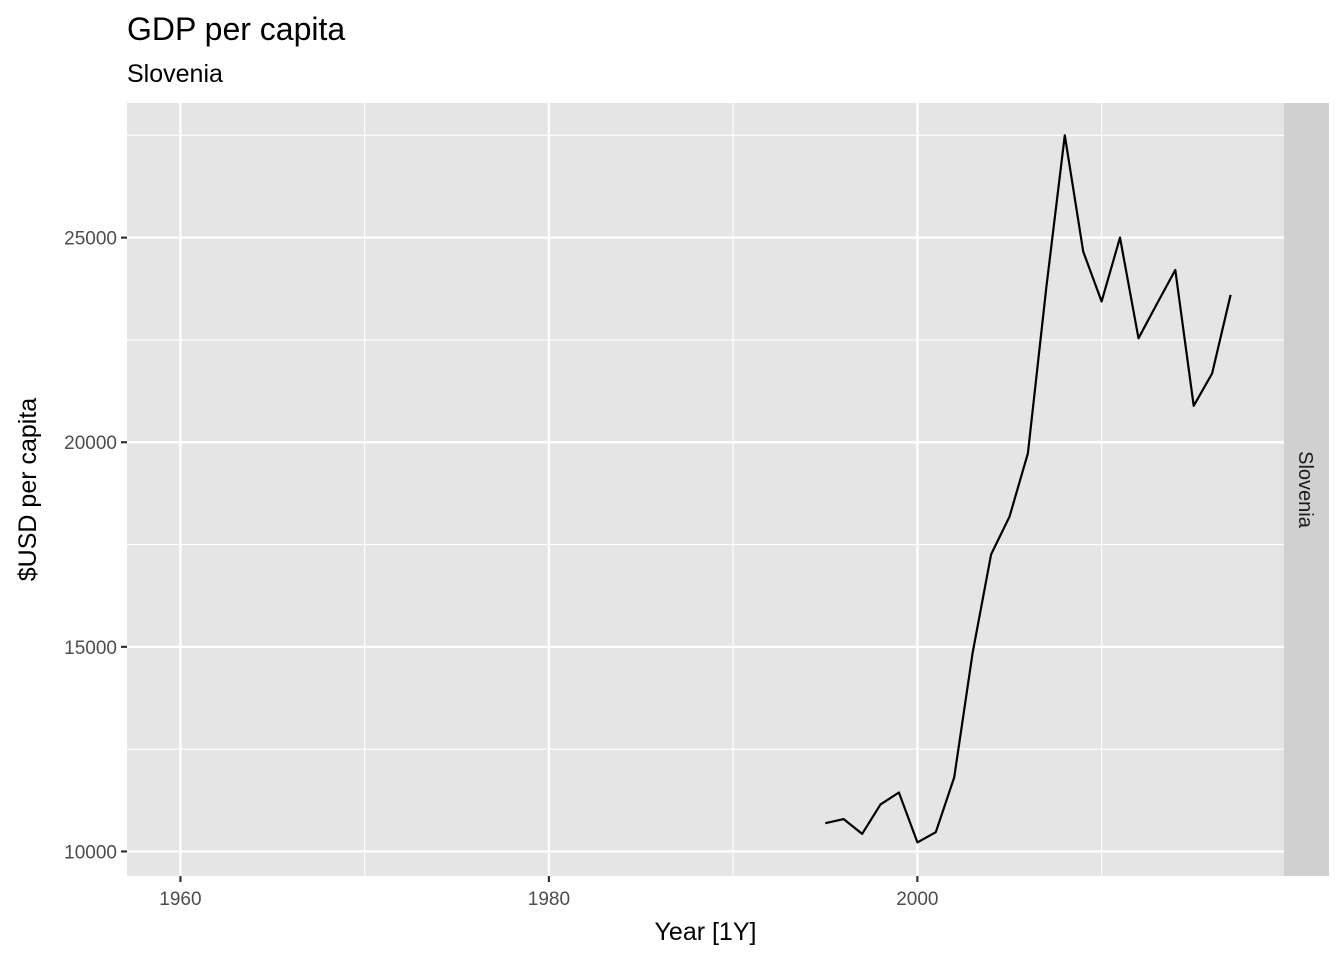 The image size is (1344, 960). Describe the element at coordinates (90, 852) in the screenshot. I see `y-tick-label-0: 10000` at that location.